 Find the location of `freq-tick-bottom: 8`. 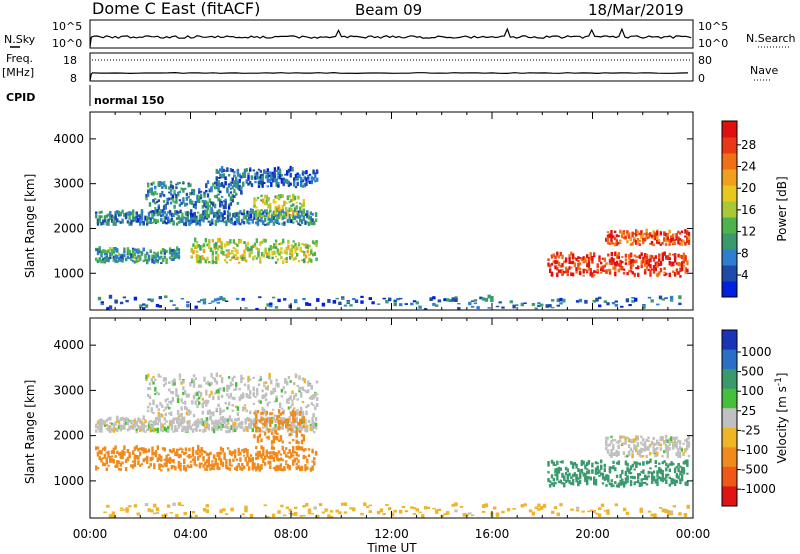

freq-tick-bottom: 8 is located at coordinates (73, 78).